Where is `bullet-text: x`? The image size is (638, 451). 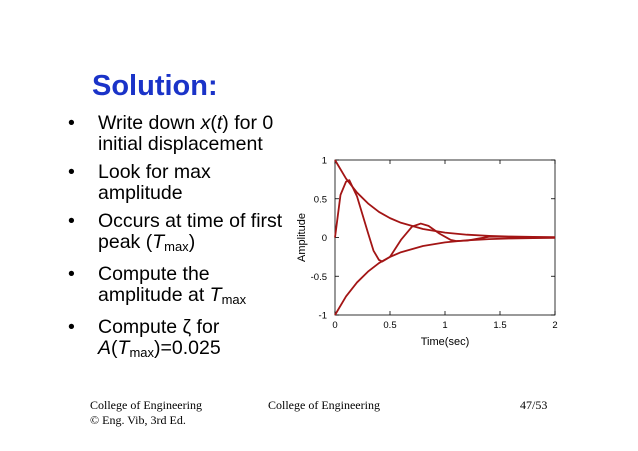 bullet-text: x is located at coordinates (205, 123).